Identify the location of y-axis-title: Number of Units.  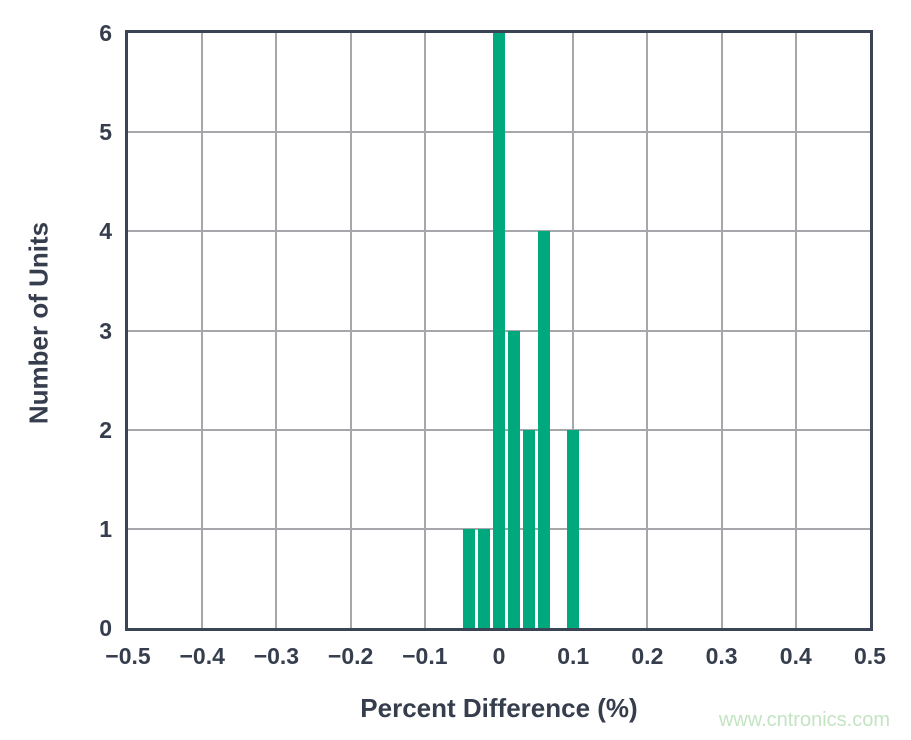
(38, 323).